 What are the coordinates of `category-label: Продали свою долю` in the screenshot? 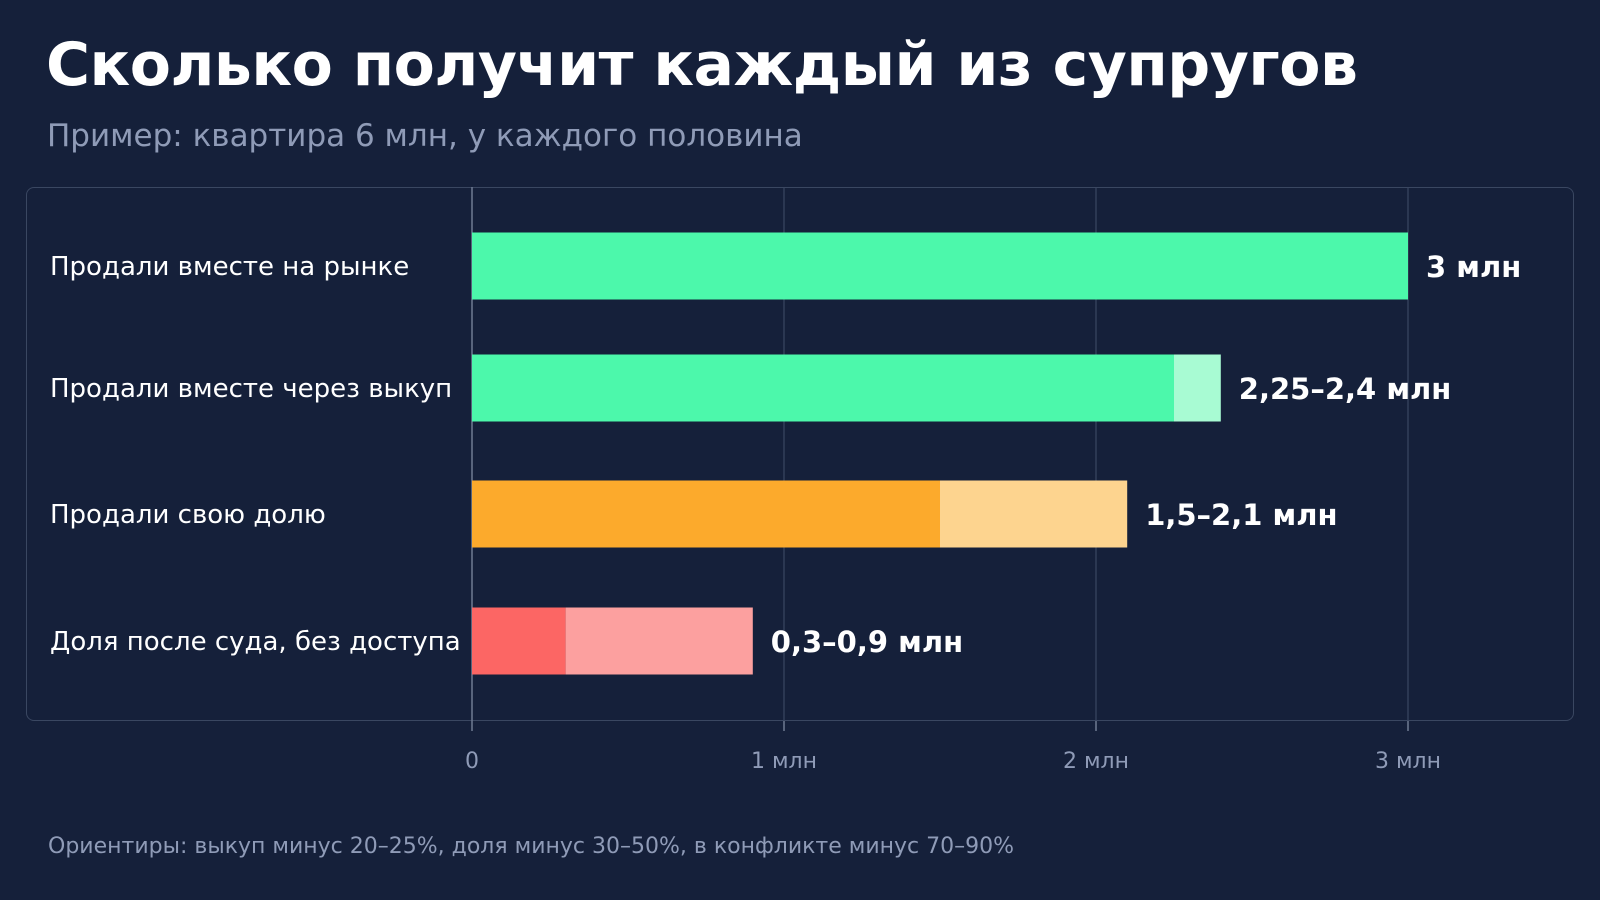 It's located at (188, 515).